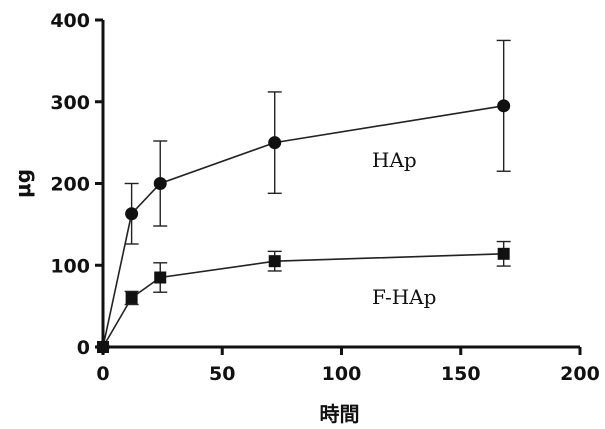  Describe the element at coordinates (404, 297) in the screenshot. I see `series-label-f-hap: F-HAp` at that location.